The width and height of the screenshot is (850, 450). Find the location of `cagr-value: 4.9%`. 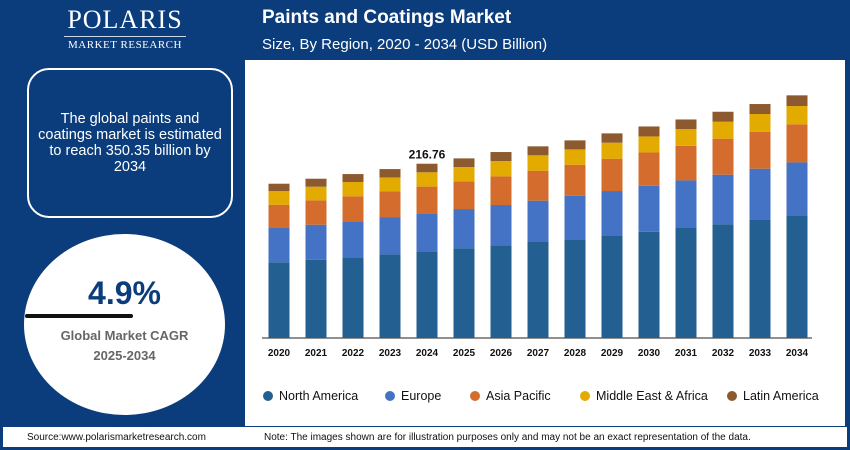

cagr-value: 4.9% is located at coordinates (124, 293).